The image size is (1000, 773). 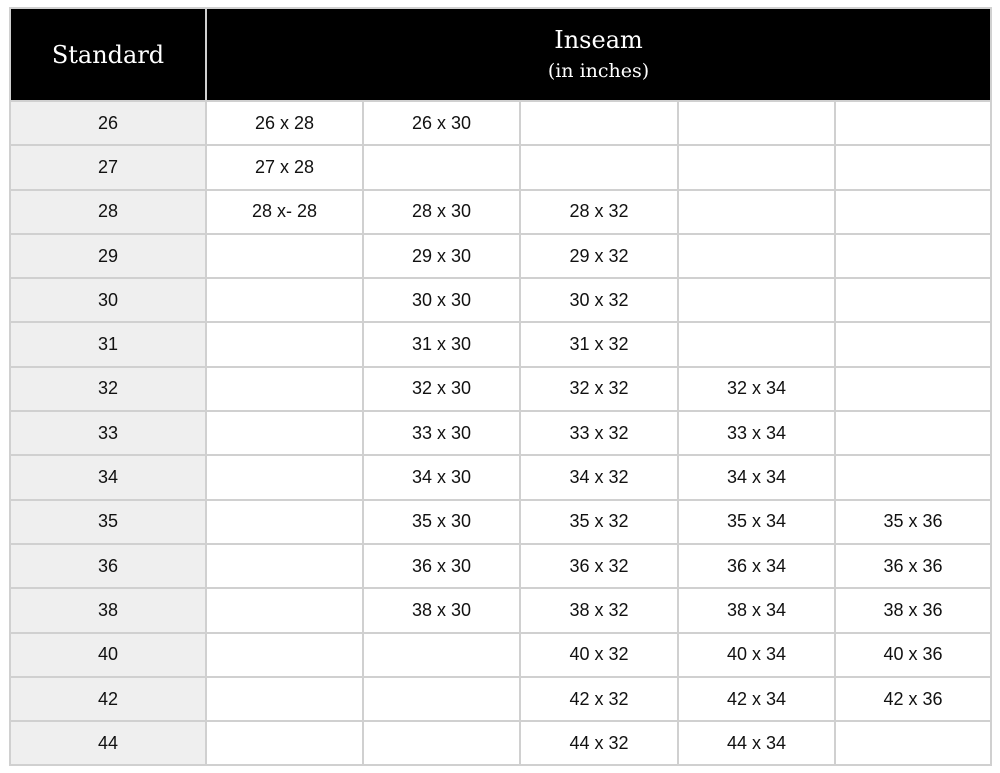 I want to click on standard-size-cell: 28, so click(x=108, y=211).